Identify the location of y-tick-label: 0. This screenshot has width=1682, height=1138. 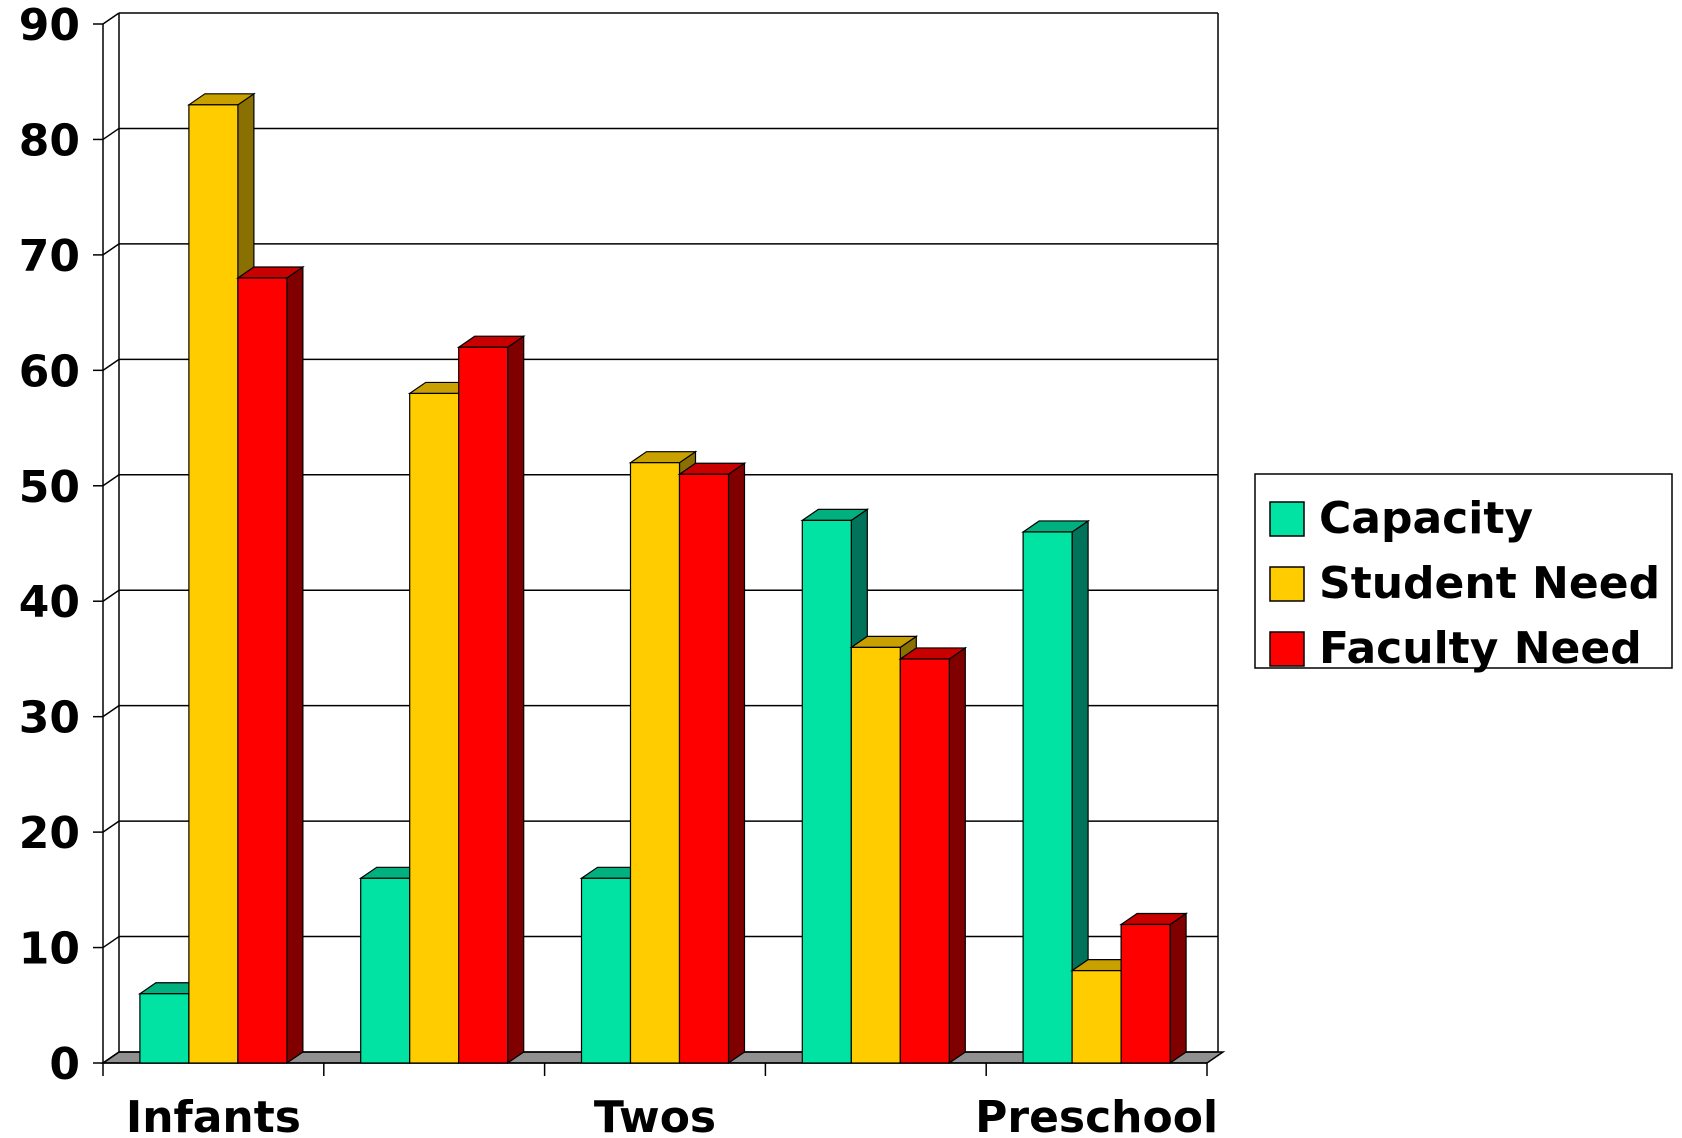
(64, 1064).